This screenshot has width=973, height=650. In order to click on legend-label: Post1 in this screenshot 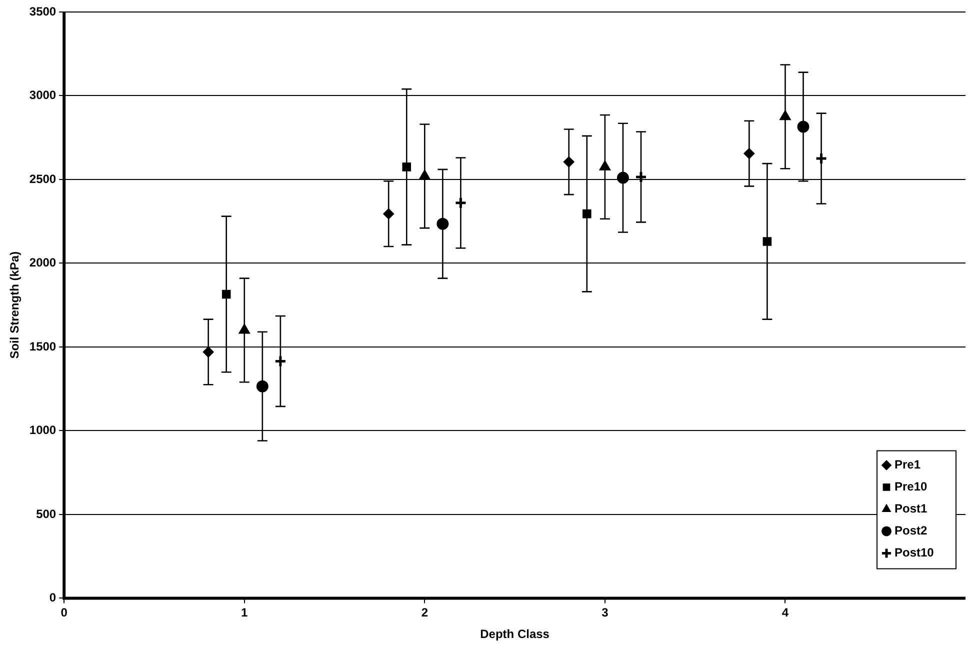, I will do `click(911, 509)`.